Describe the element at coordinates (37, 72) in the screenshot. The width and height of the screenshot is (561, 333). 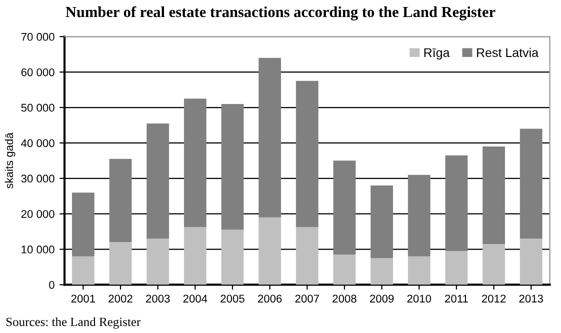
I see `y-tick-label: 60 000` at that location.